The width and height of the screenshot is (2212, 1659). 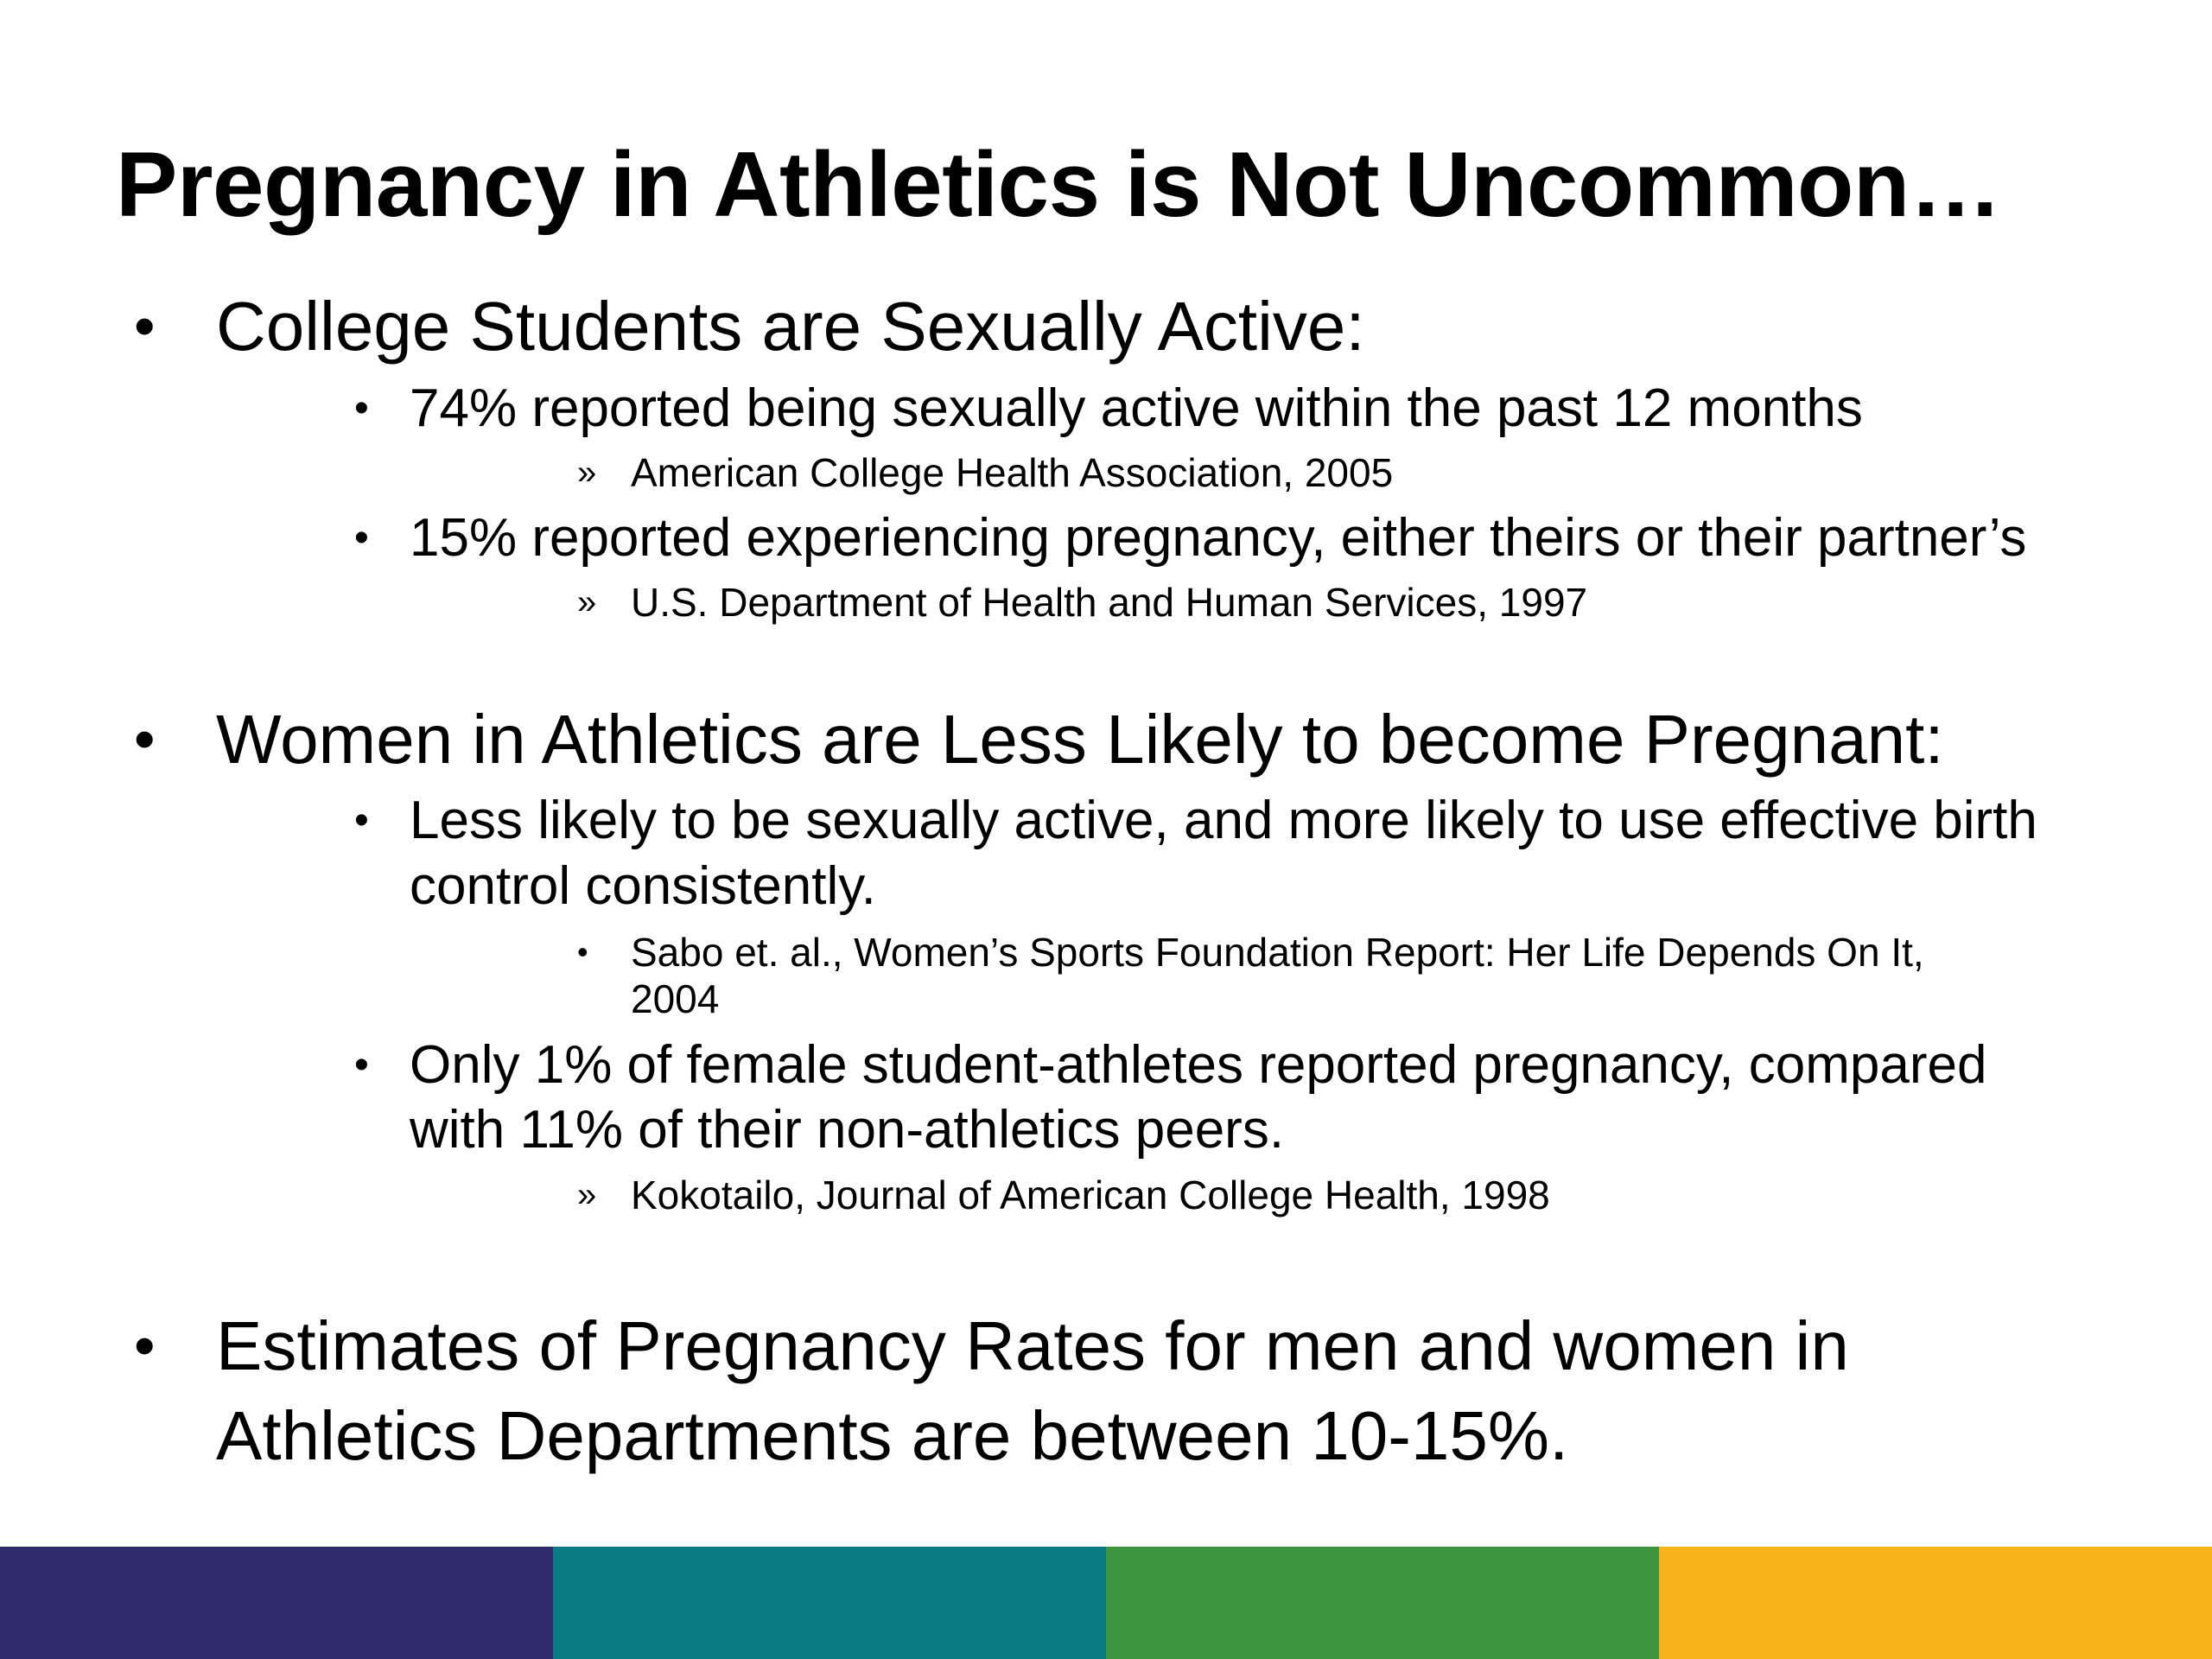 I want to click on footer-segment-gold, so click(x=1935, y=1603).